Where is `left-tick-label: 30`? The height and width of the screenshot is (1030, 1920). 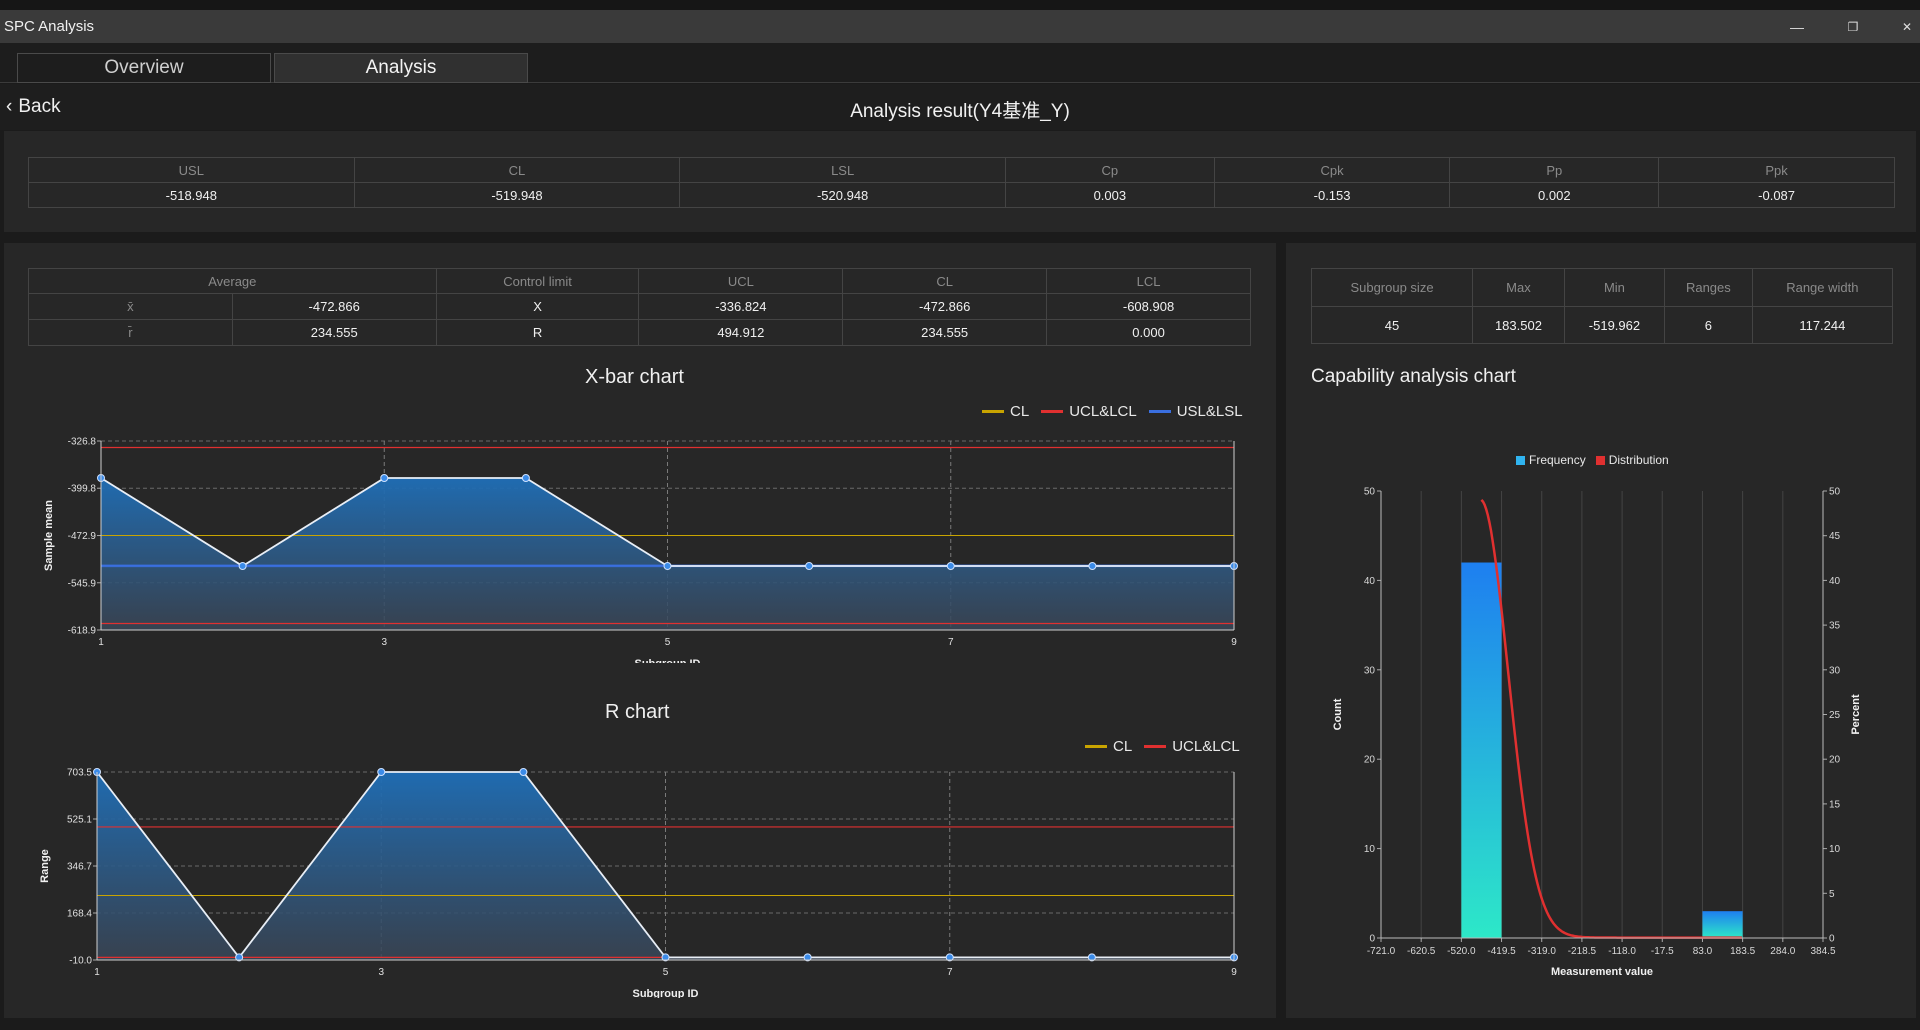 left-tick-label: 30 is located at coordinates (1370, 670).